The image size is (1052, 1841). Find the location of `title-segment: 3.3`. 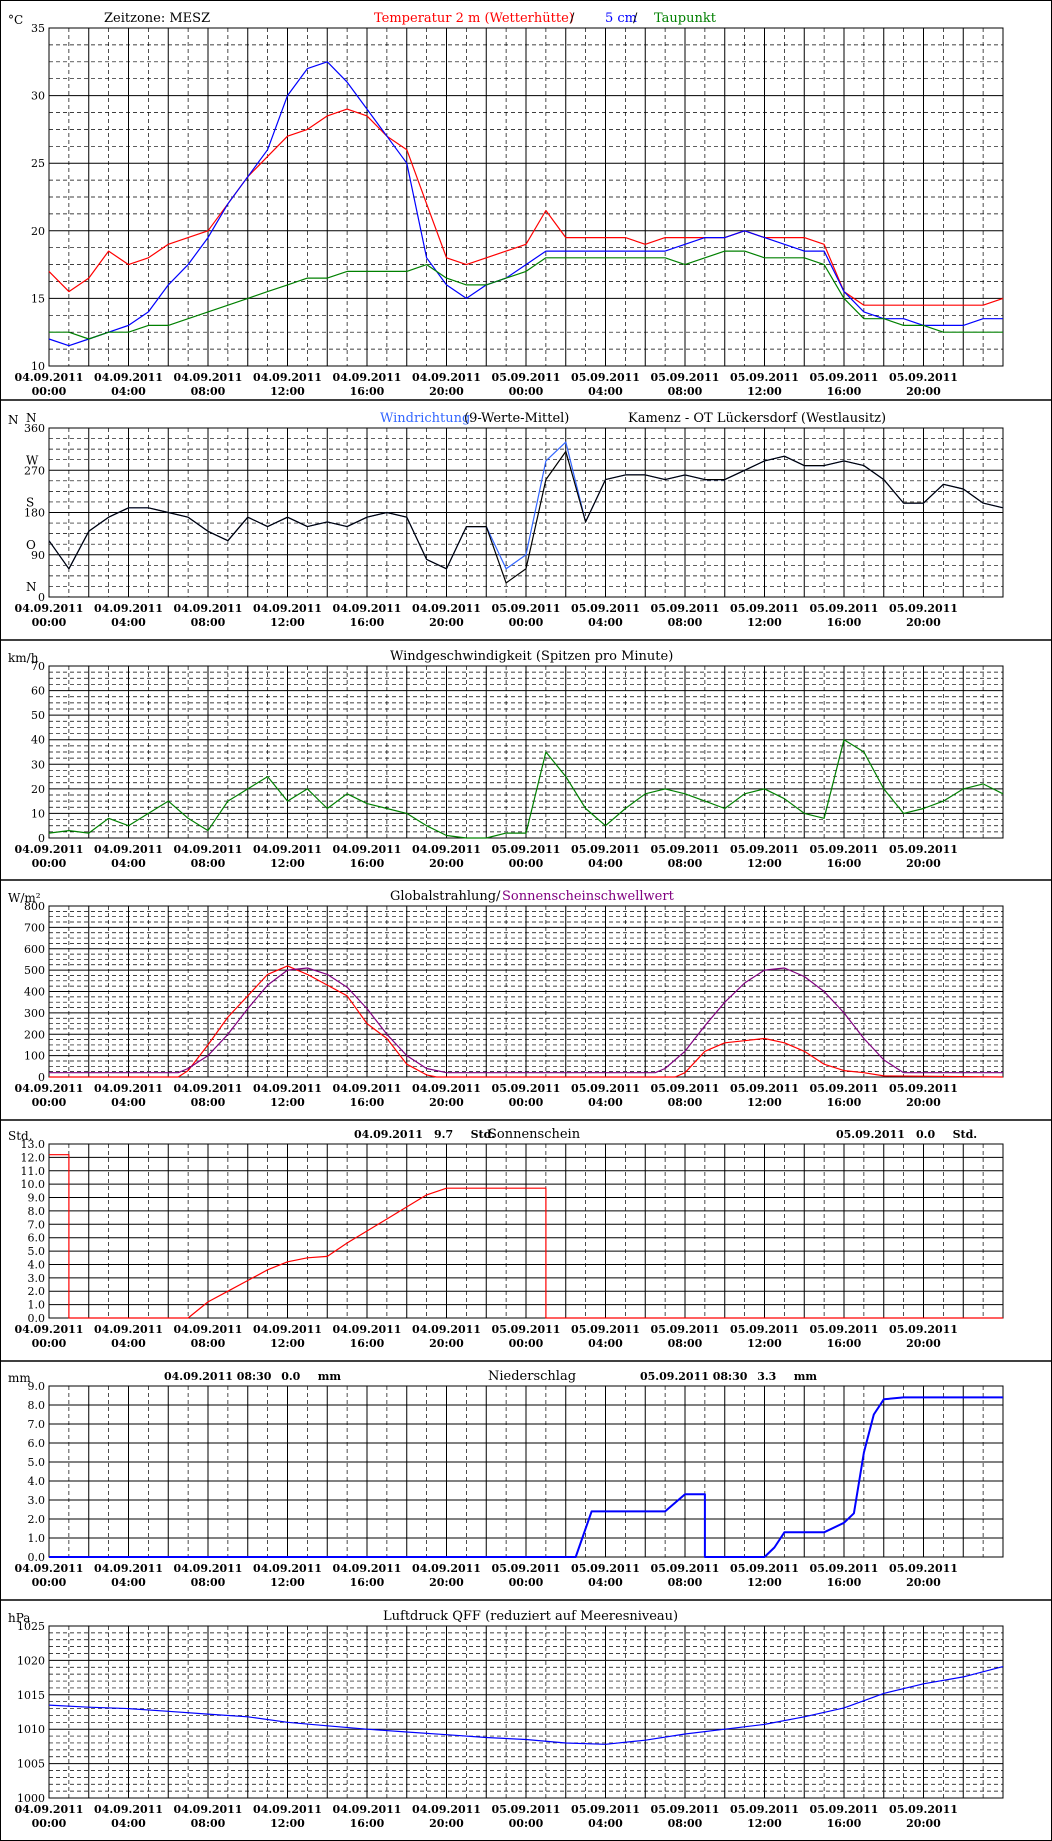

title-segment: 3.3 is located at coordinates (766, 1376).